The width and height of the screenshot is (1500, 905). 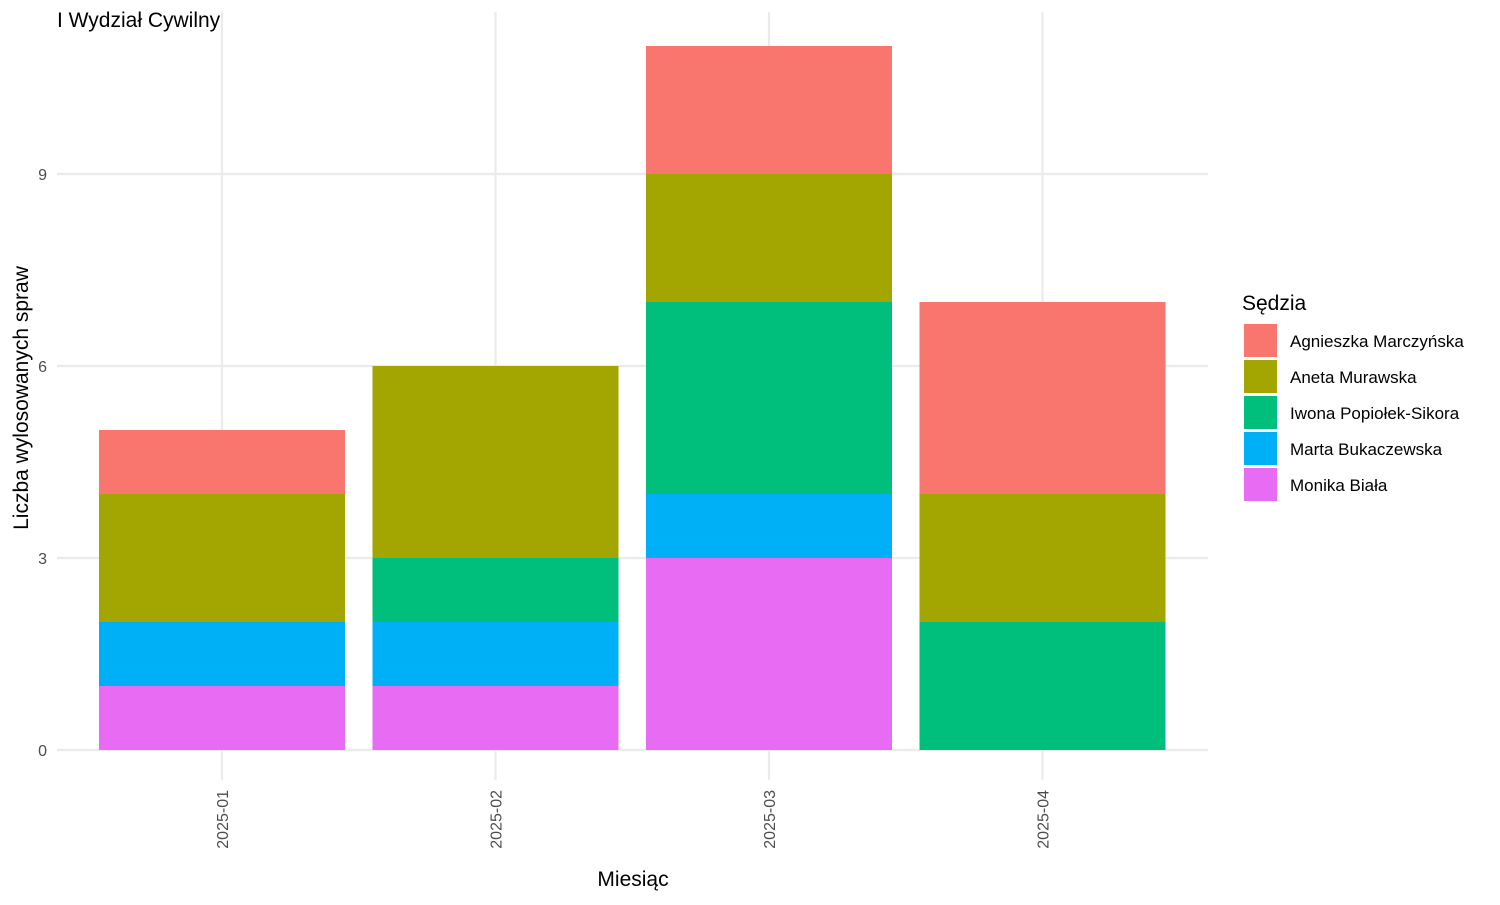 I want to click on y-tick-label: 6, so click(x=42, y=367).